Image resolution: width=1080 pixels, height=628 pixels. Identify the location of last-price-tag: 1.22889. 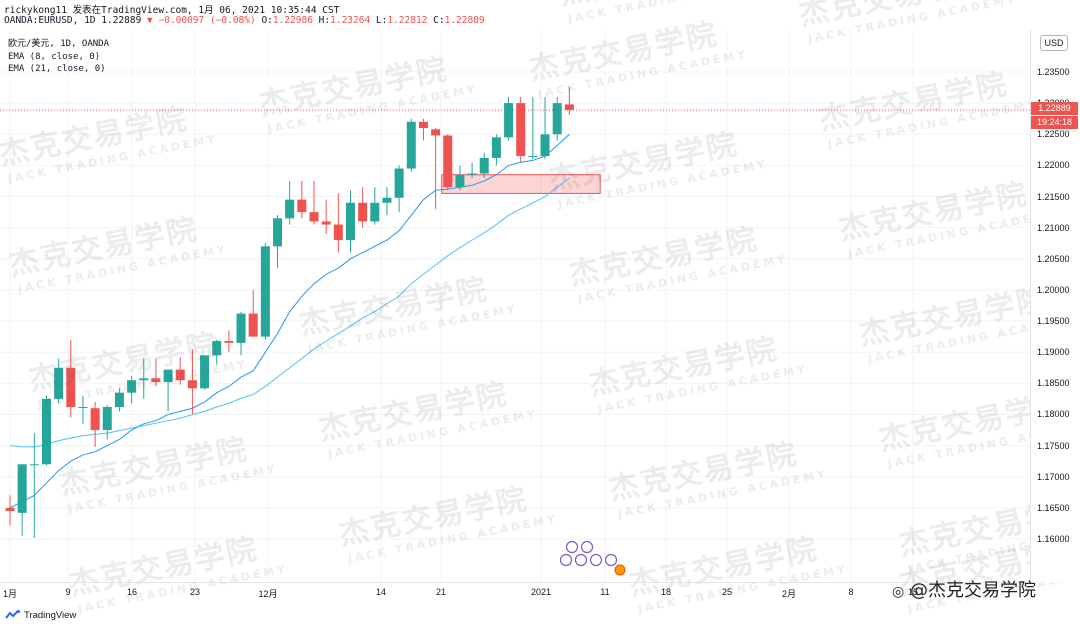
(1054, 108).